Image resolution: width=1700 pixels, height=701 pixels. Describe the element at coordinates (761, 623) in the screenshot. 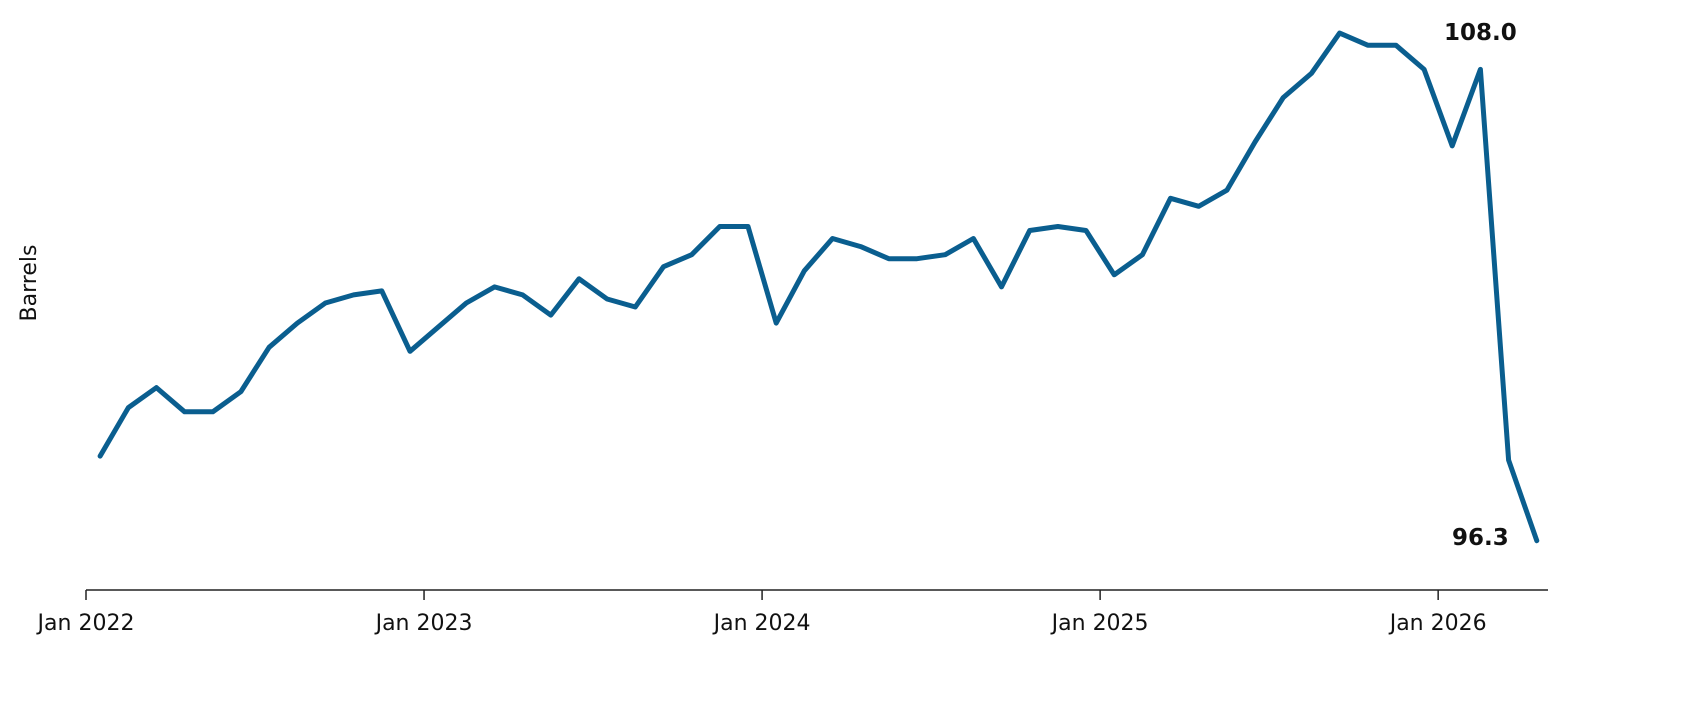

I see `x-tick-label: Jan 2024` at that location.